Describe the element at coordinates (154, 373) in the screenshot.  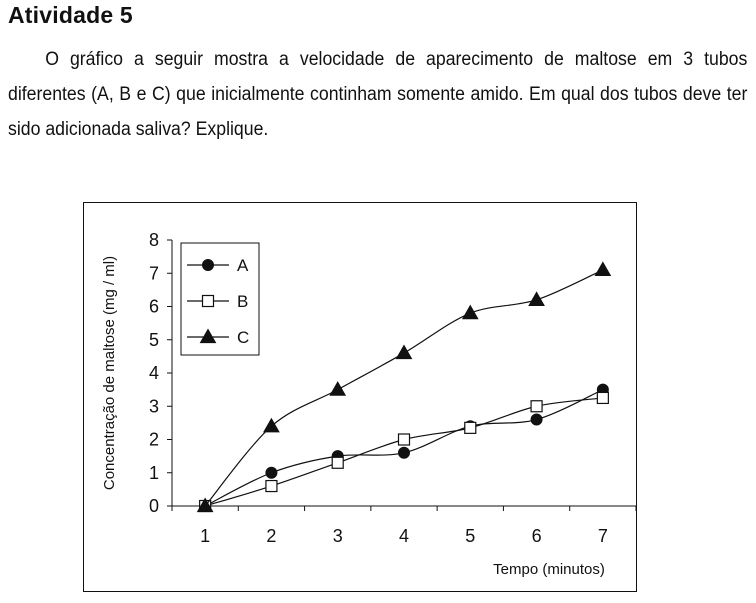
I see `y-tick-label: 4` at that location.